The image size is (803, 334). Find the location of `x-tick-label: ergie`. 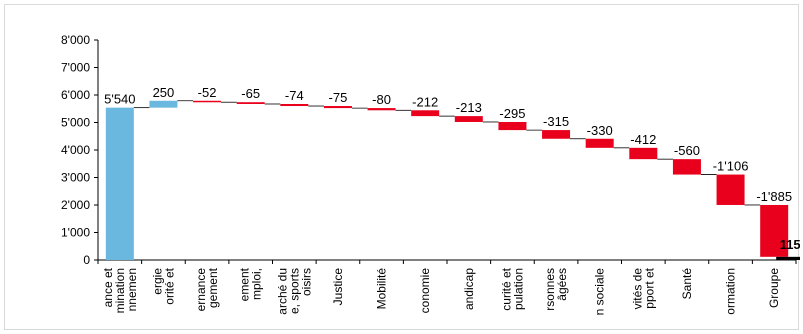

x-tick-label: ergie is located at coordinates (157, 281).